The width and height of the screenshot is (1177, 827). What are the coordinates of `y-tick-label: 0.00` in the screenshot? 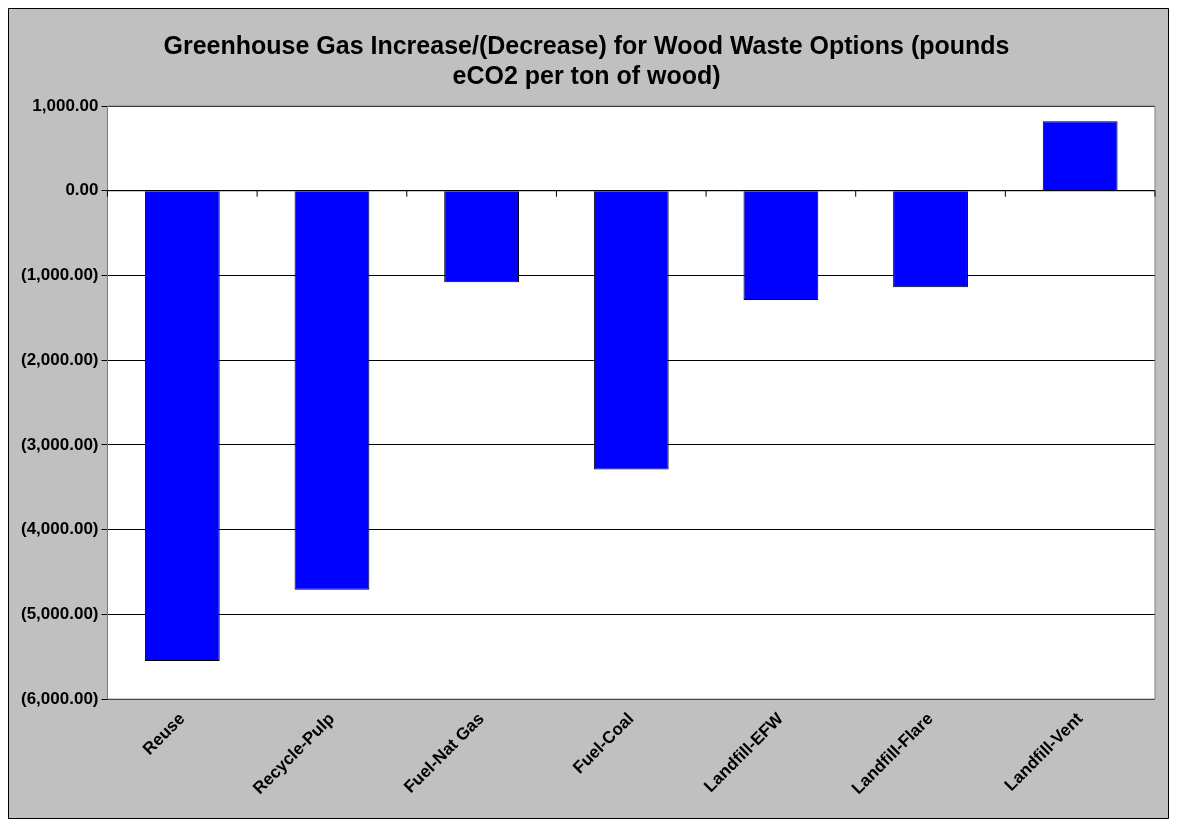 It's located at (82, 190).